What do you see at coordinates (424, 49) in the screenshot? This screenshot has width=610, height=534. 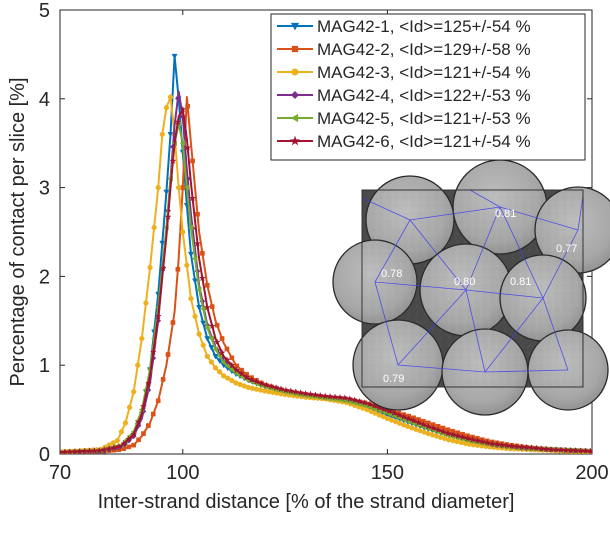 I see `legend-label: MAG42-2, <Id>=129+/-58 %` at bounding box center [424, 49].